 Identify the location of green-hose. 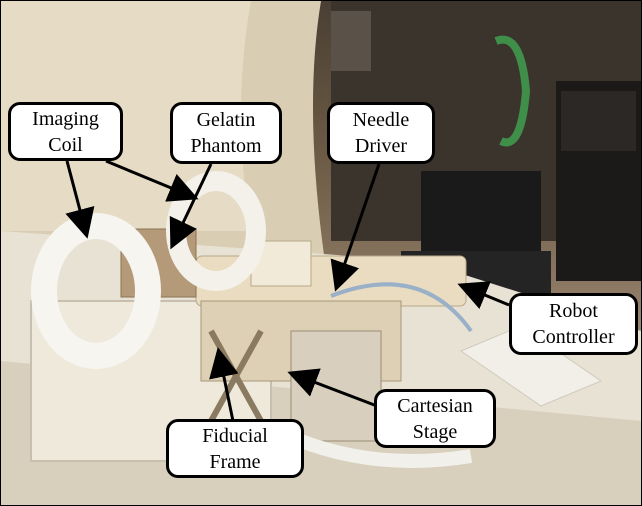
(512, 91).